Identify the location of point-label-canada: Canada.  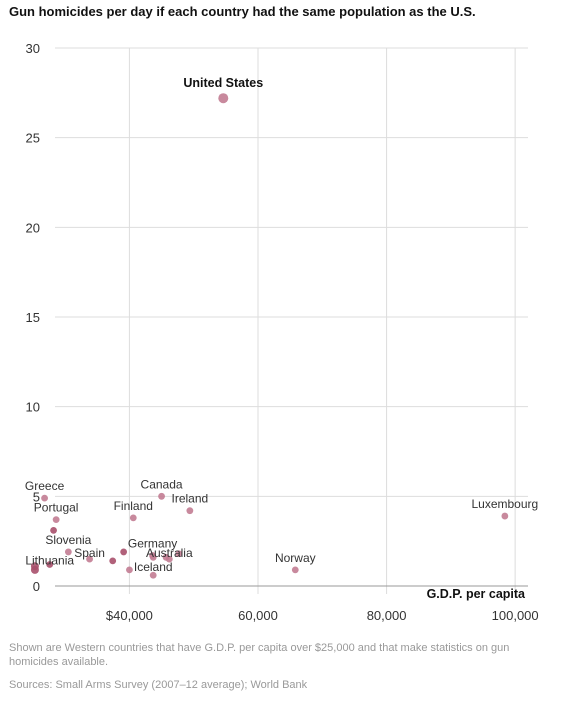
(162, 484).